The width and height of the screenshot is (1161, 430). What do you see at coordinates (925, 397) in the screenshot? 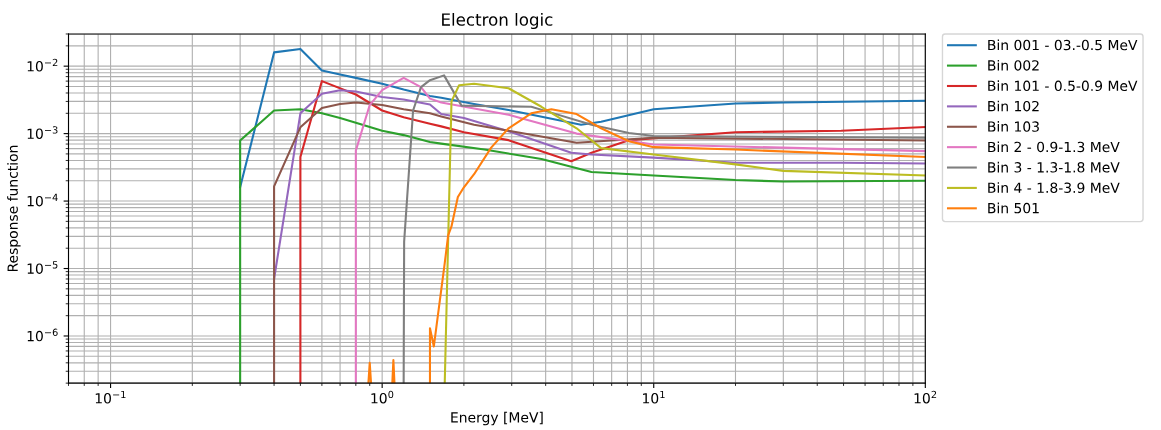
I see `x-tick-label: 10$^{2}$` at bounding box center [925, 397].